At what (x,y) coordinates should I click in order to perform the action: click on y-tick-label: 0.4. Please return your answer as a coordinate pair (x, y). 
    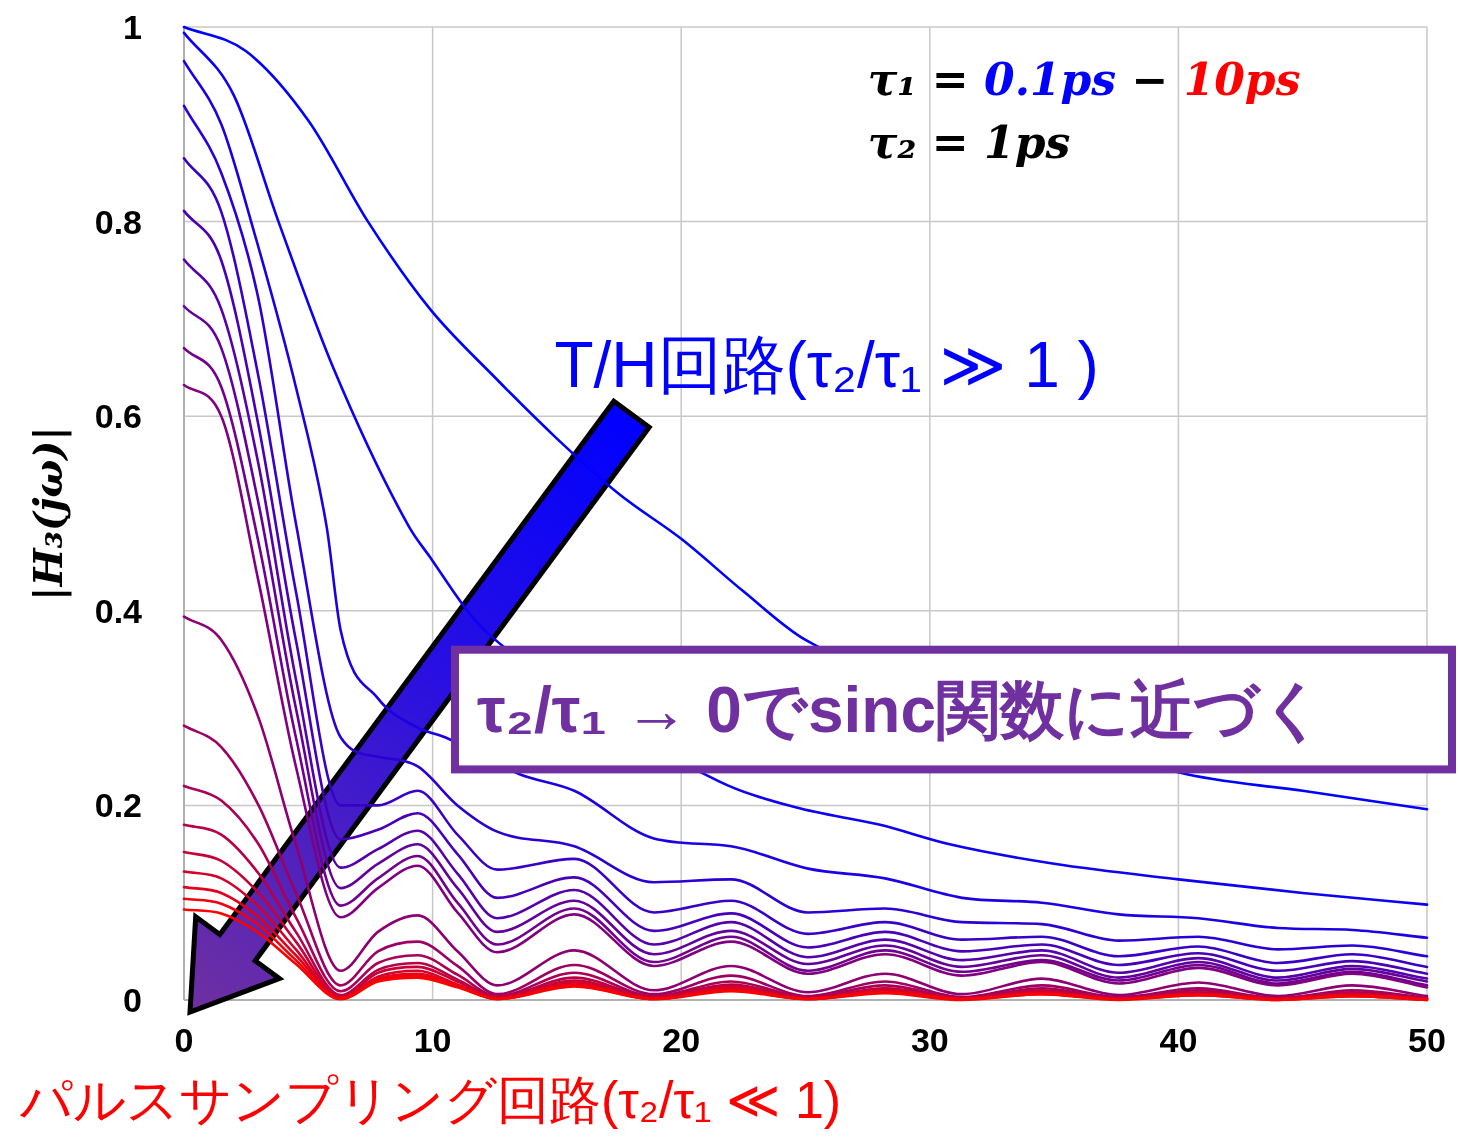
    Looking at the image, I should click on (118, 610).